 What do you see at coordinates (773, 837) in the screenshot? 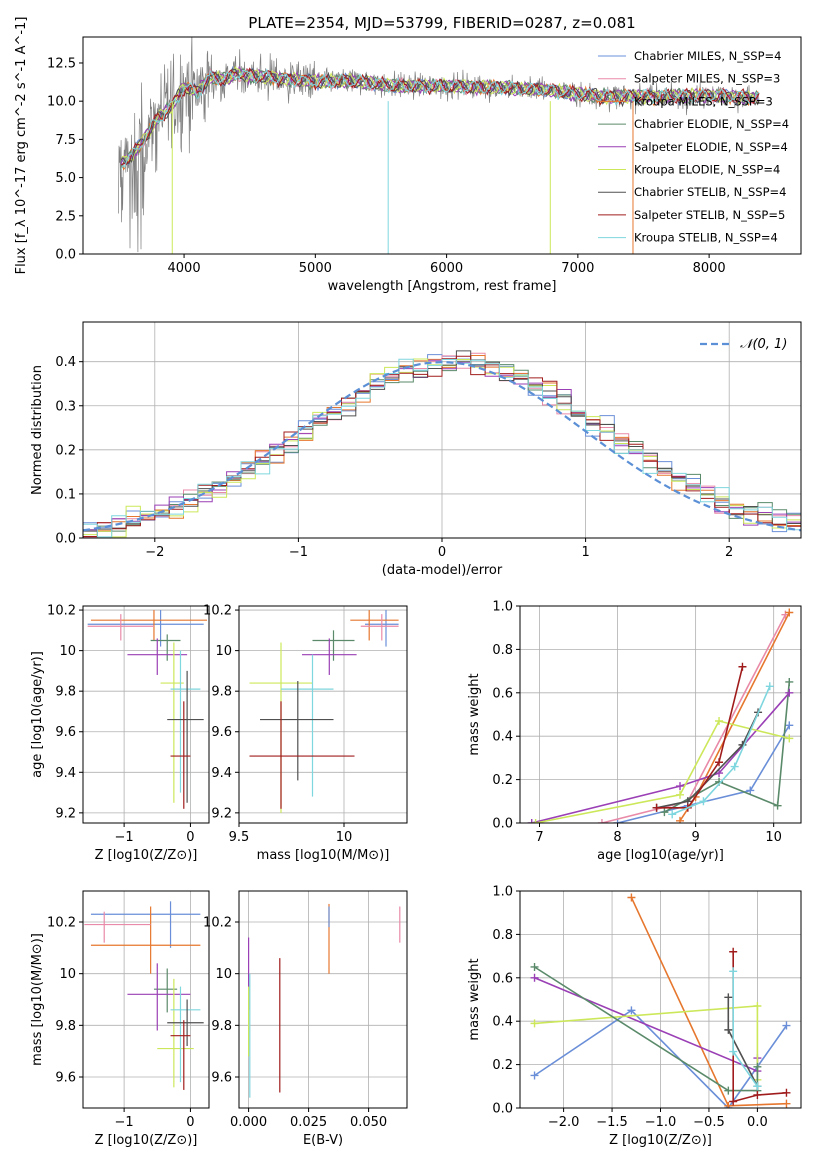
I see `x-tick-label: 10` at bounding box center [773, 837].